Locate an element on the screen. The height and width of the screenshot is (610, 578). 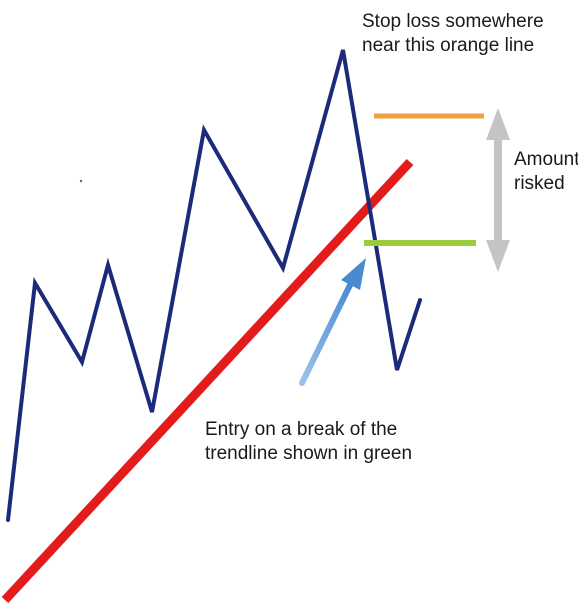
amount-risked-annotation: Amount risked is located at coordinates (546, 171).